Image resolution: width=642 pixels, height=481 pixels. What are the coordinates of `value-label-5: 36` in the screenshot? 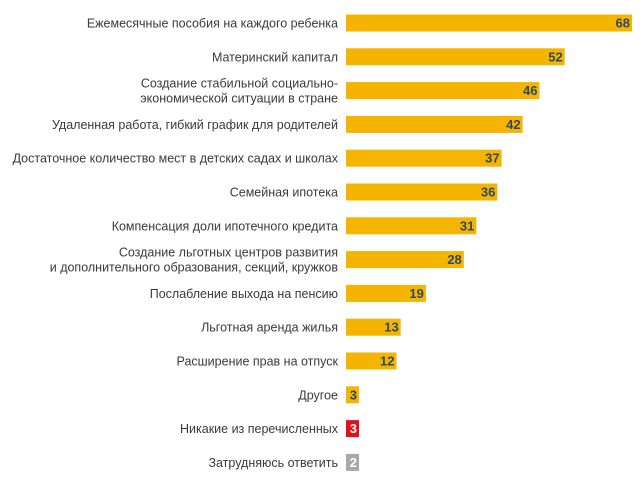 It's located at (488, 192).